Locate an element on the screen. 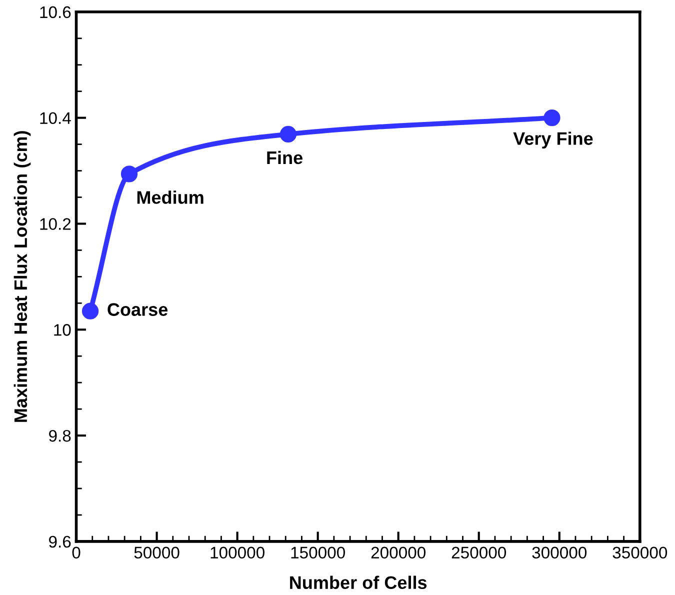  y-tick-label: 10.6 is located at coordinates (55, 12).